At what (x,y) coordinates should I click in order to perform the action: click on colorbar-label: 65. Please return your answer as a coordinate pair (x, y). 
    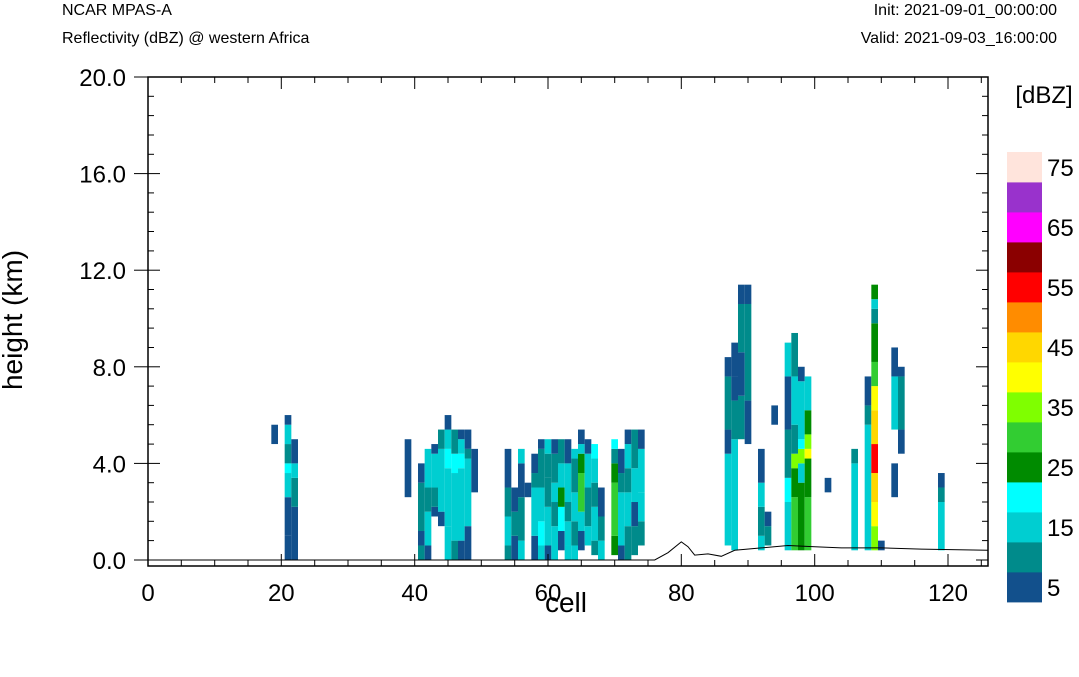
    Looking at the image, I should click on (1060, 228).